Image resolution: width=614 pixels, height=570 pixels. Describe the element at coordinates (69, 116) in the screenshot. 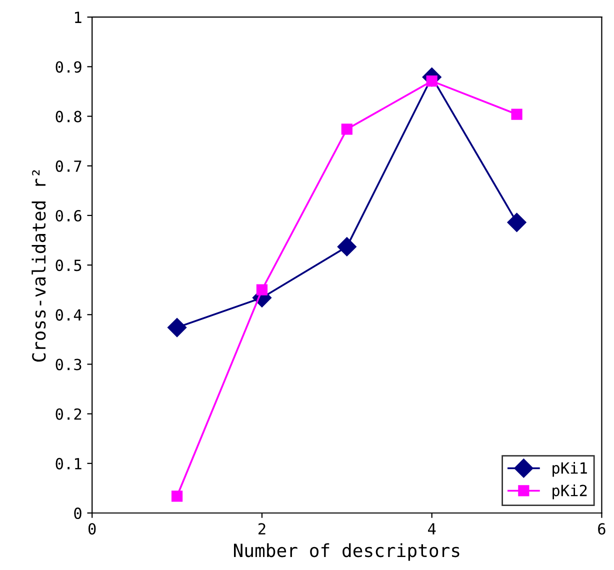

I see `y-tick-label: 0.8` at that location.